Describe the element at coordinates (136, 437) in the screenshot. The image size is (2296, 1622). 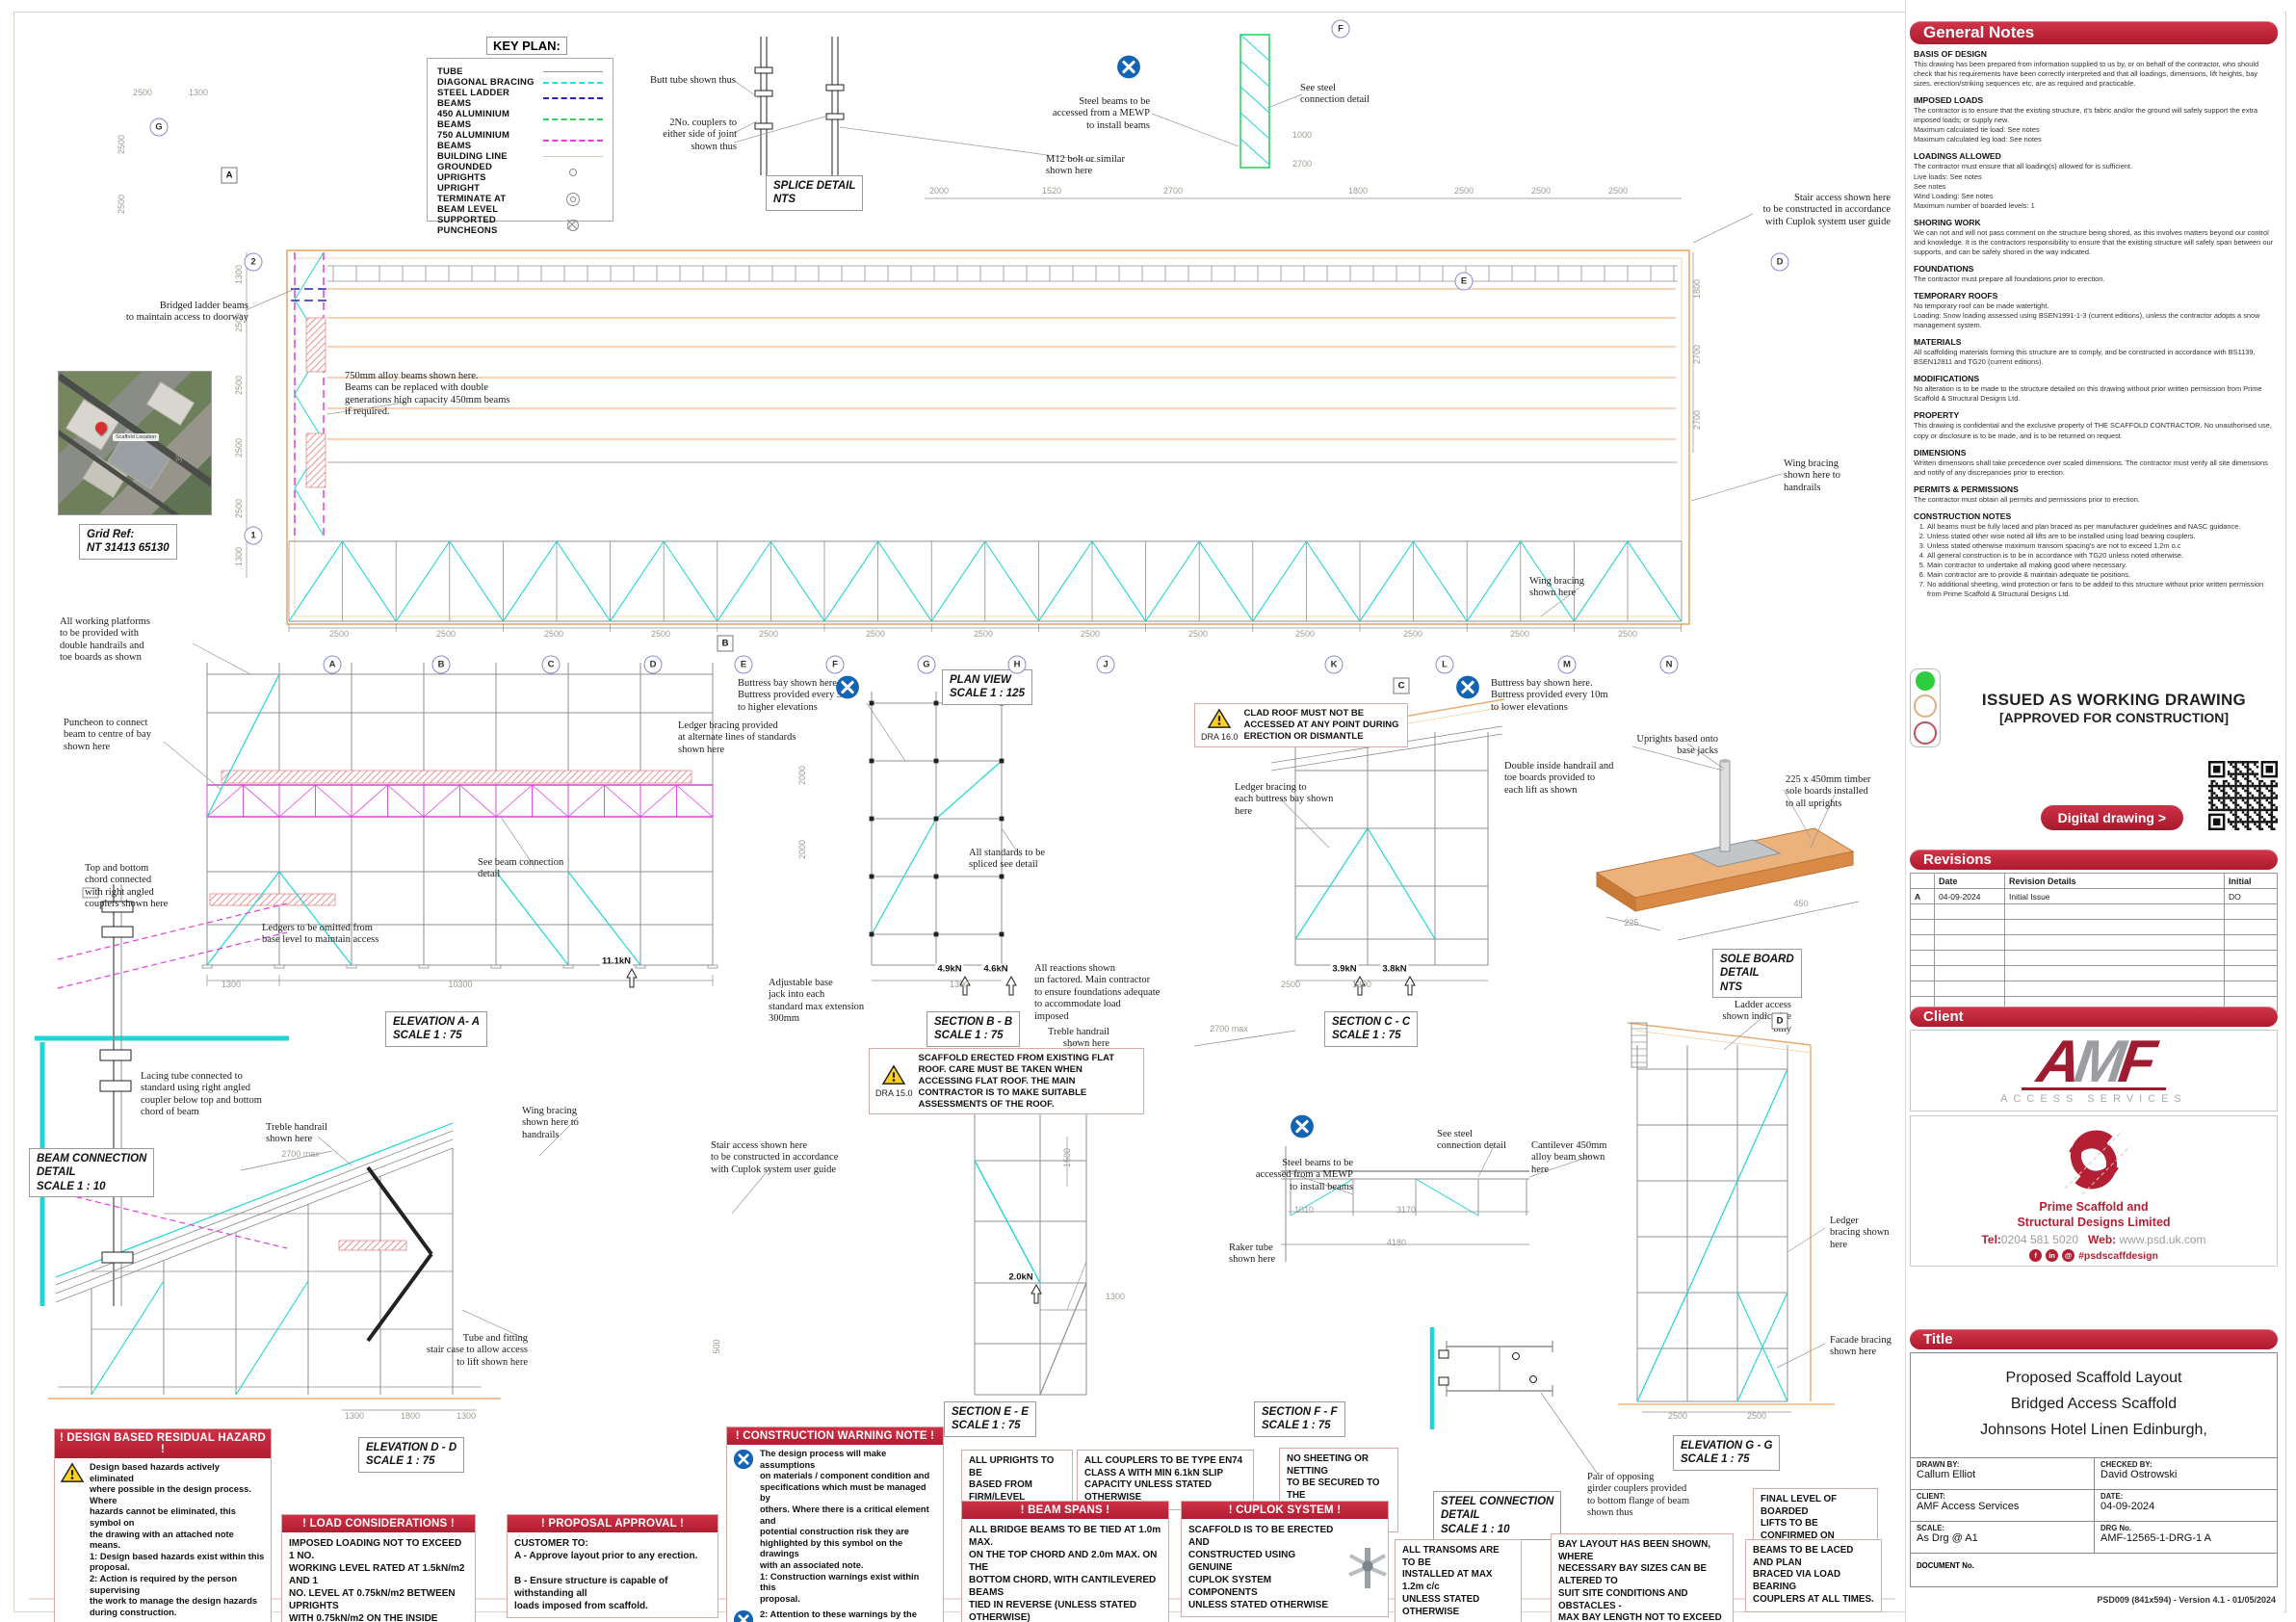
I see `map-pin-label: Scaffold Location` at that location.